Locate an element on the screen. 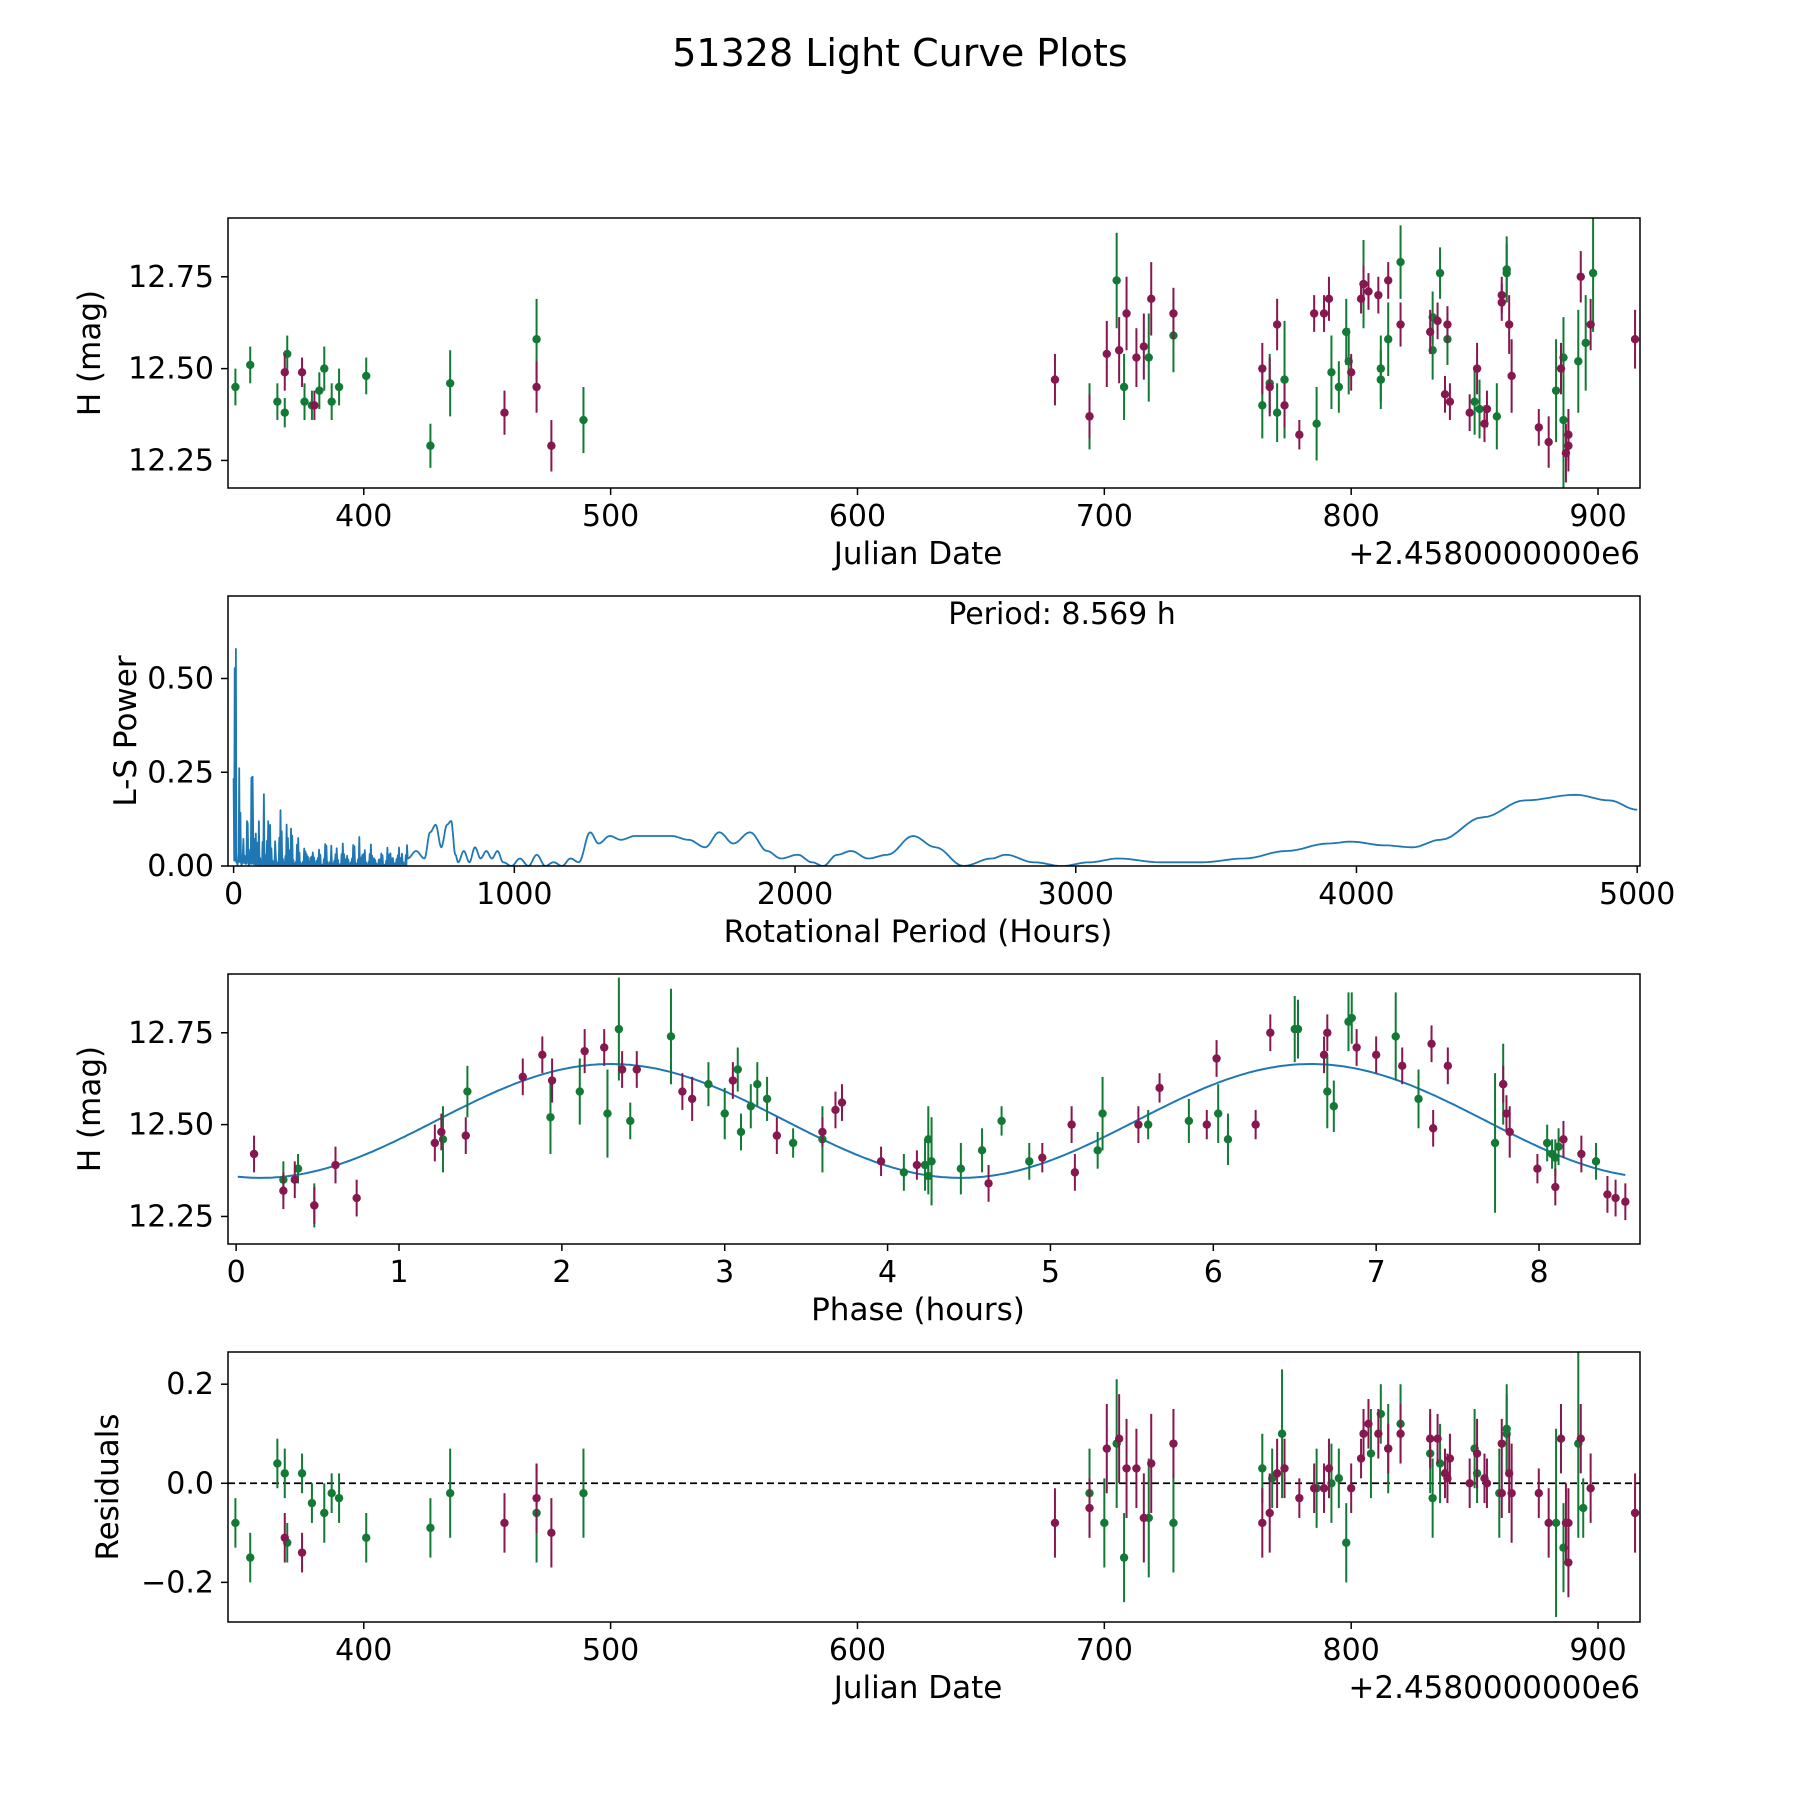 The image size is (1800, 1800). periodogram-ytick-label: 0.25 is located at coordinates (180, 772).